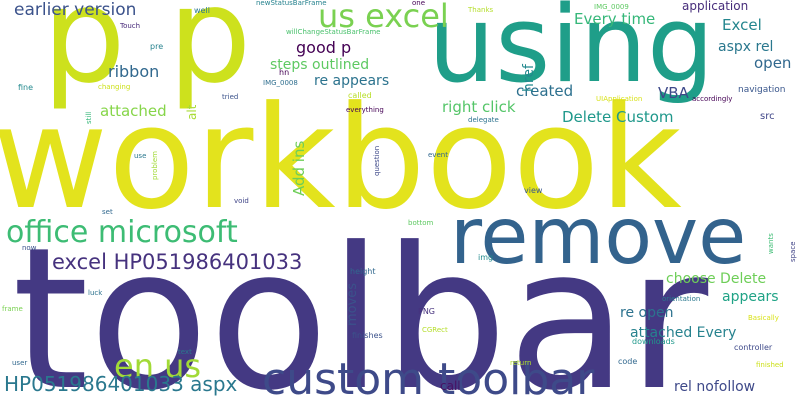 This screenshot has height=400, width=800. What do you see at coordinates (419, 3) in the screenshot?
I see `cloud-word: one` at bounding box center [419, 3].